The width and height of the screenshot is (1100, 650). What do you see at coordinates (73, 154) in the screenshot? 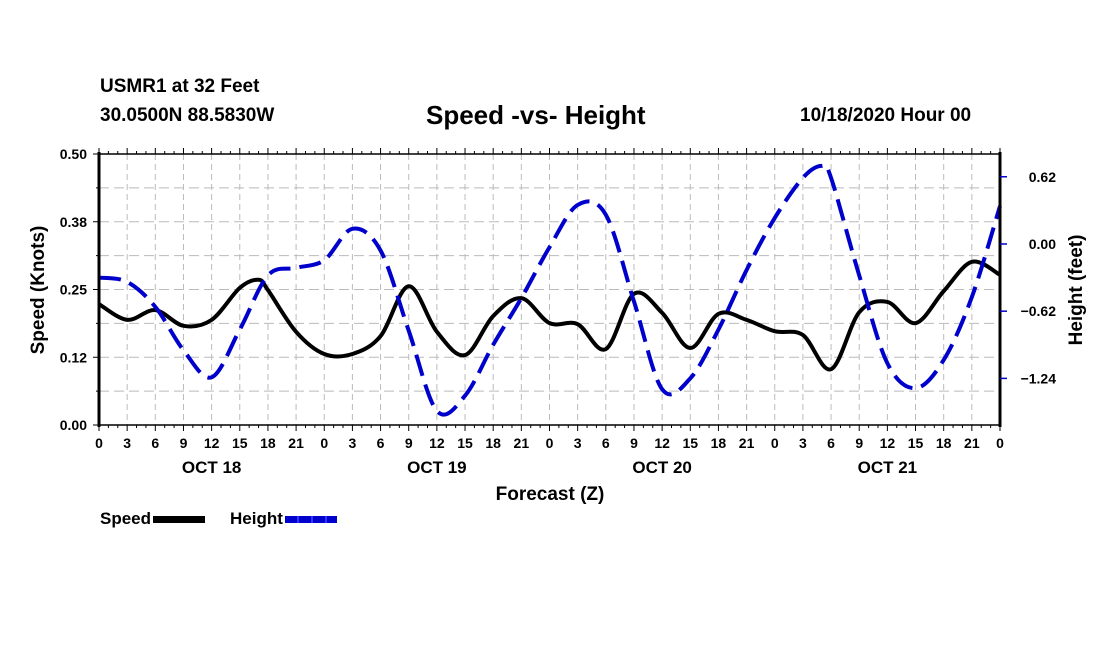
I see `y-tick-label: 0.50` at bounding box center [73, 154].